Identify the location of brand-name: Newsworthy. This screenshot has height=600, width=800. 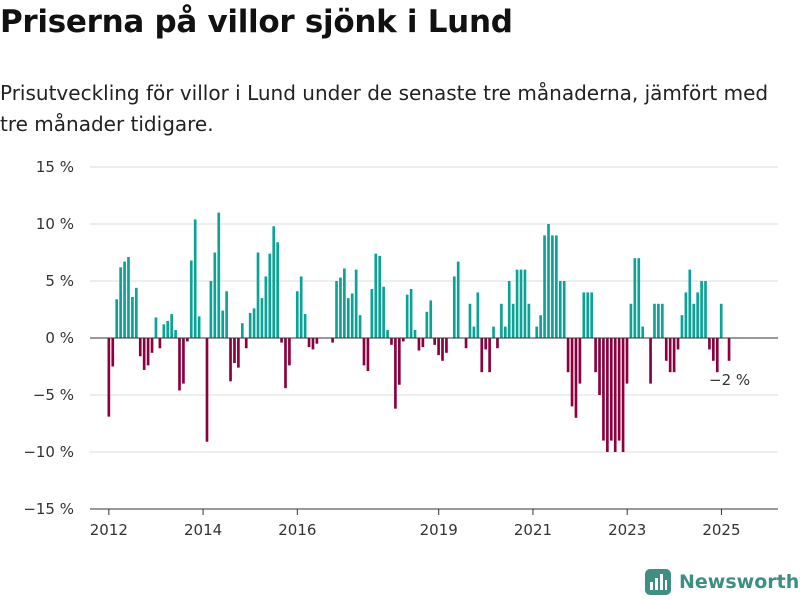
(739, 582).